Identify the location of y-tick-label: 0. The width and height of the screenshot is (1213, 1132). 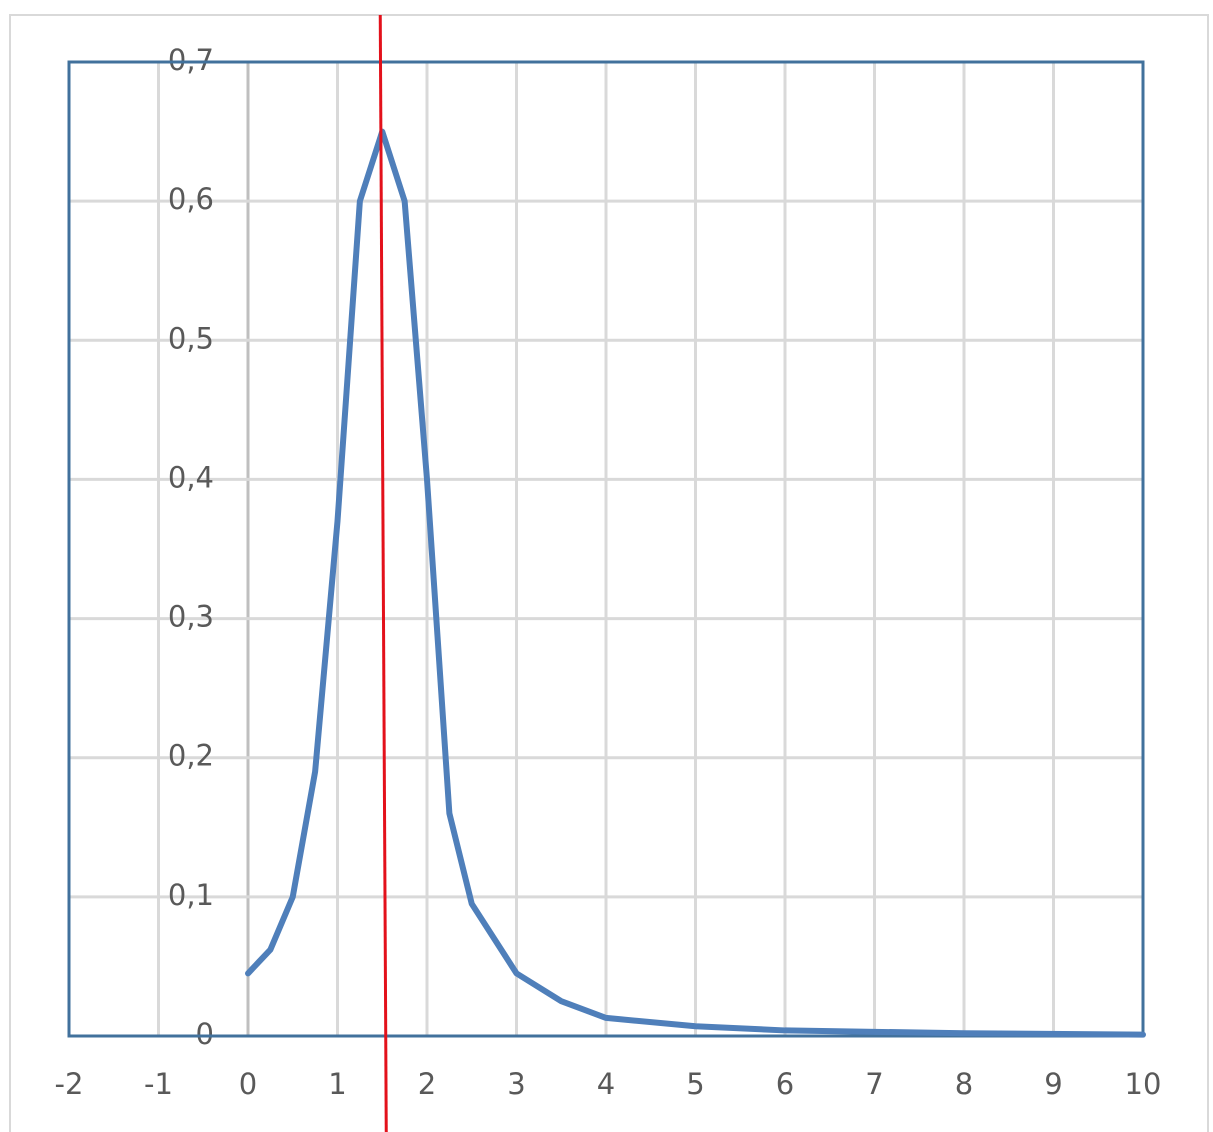
(205, 1034).